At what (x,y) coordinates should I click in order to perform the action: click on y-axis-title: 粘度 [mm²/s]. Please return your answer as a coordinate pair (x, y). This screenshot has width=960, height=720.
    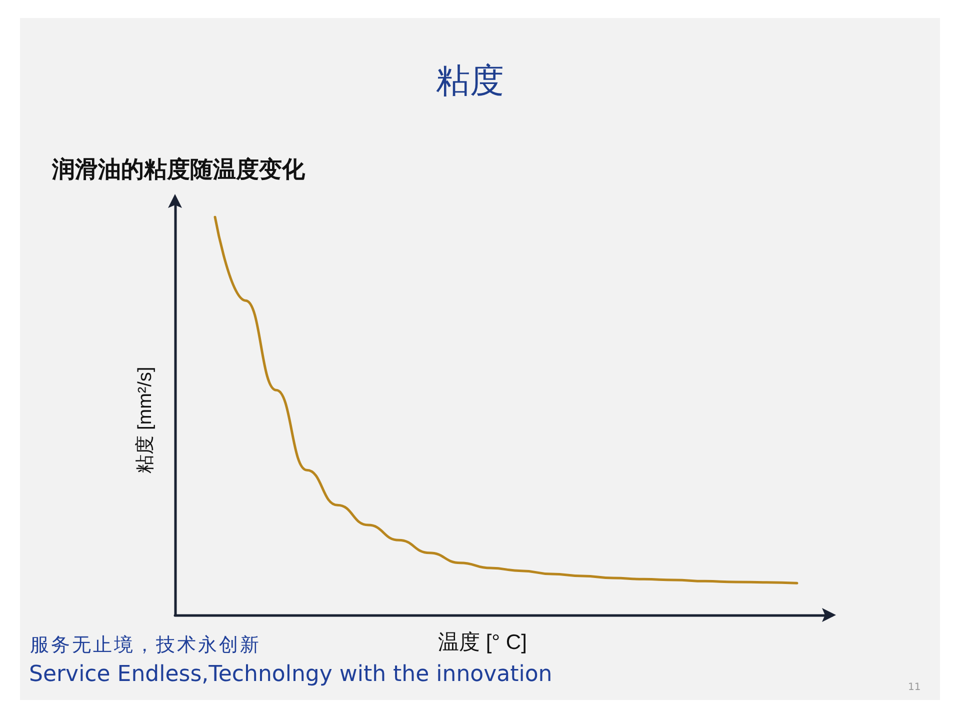
    Looking at the image, I should click on (145, 420).